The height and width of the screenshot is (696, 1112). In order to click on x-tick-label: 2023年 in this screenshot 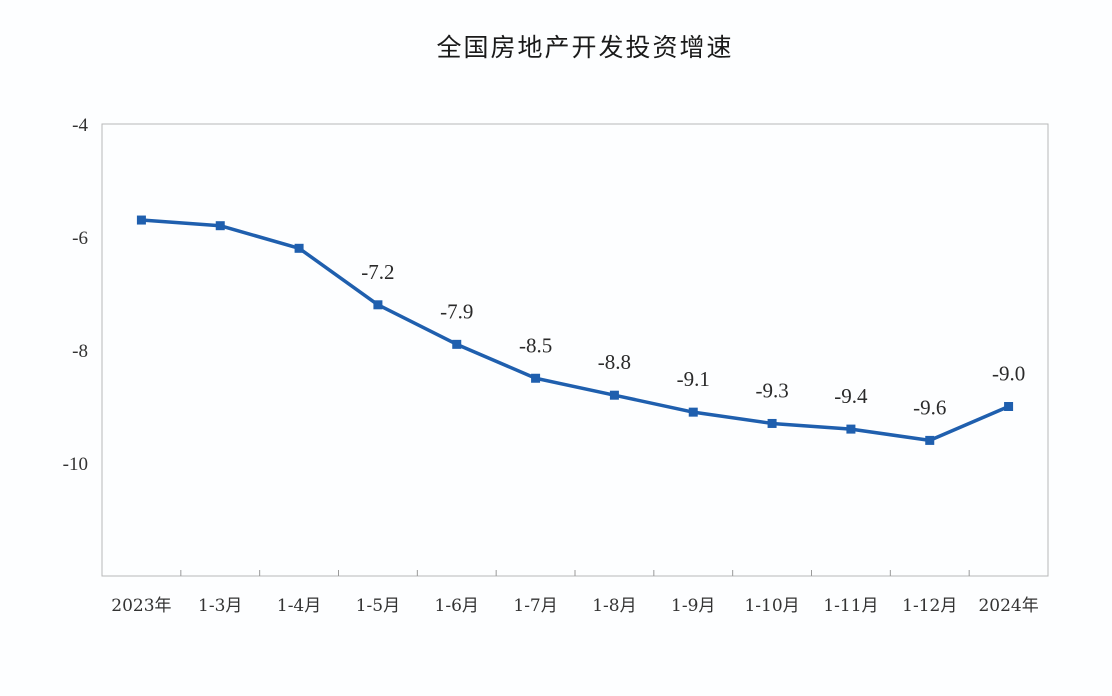, I will do `click(141, 606)`.